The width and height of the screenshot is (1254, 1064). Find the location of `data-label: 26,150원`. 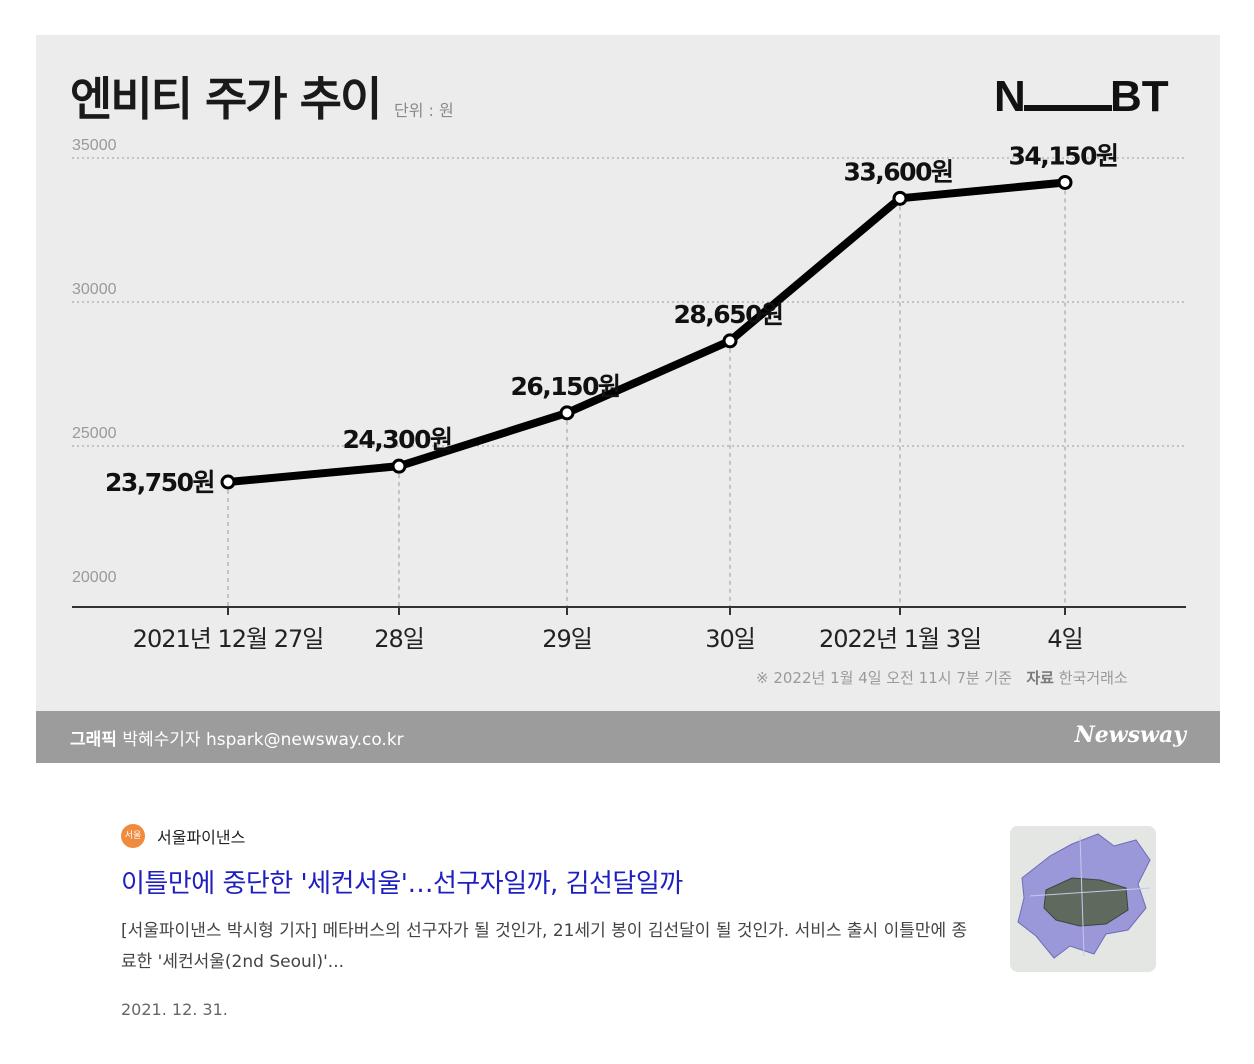

data-label: 26,150원 is located at coordinates (565, 386).